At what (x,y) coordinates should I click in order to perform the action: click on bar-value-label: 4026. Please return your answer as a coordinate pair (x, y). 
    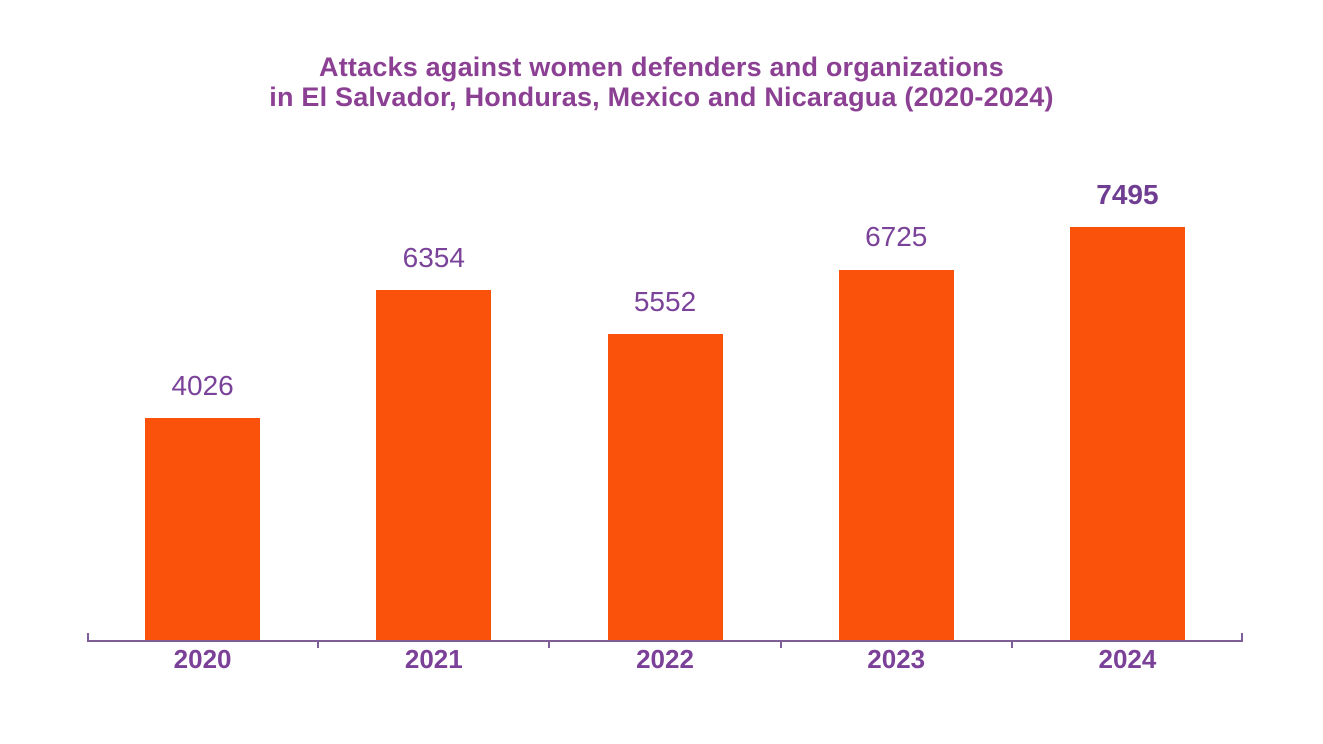
    Looking at the image, I should click on (202, 386).